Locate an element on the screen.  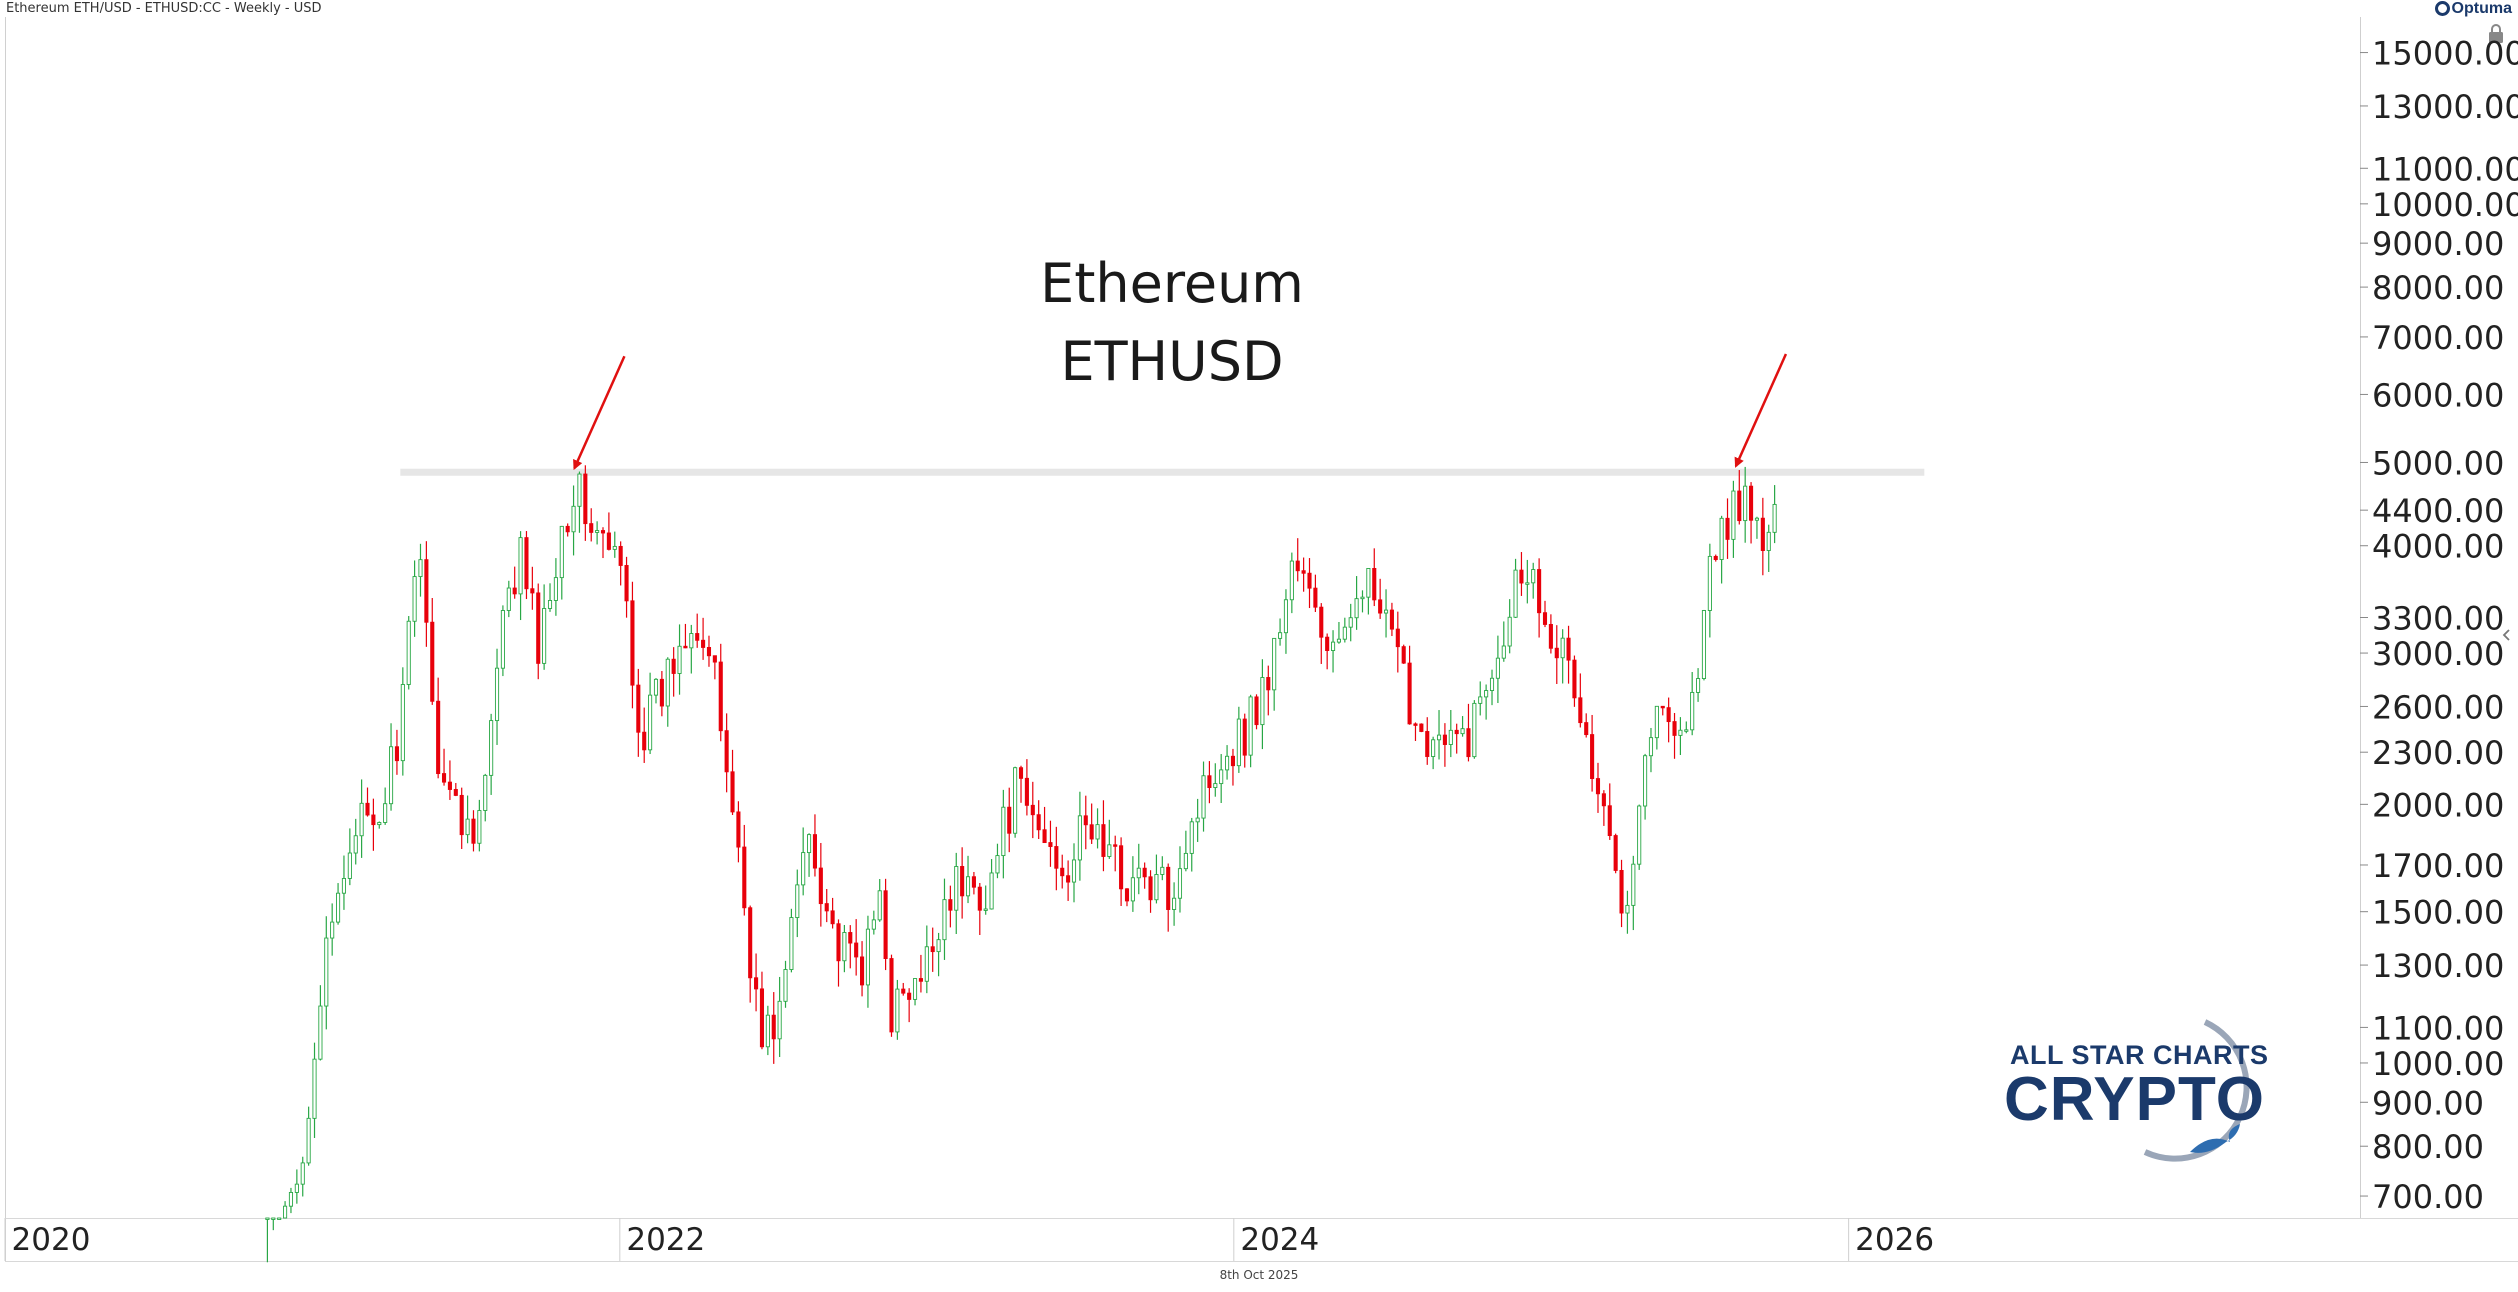
y-tick-label: 2600.00 is located at coordinates (2438, 707).